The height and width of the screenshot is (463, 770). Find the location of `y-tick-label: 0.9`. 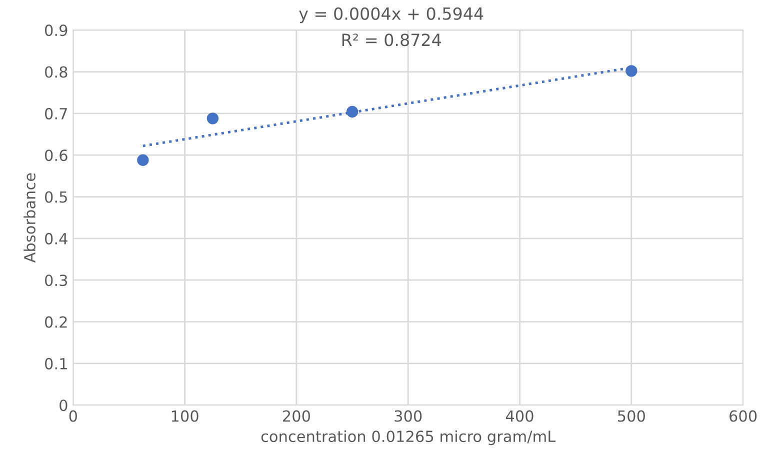

y-tick-label: 0.9 is located at coordinates (56, 30).